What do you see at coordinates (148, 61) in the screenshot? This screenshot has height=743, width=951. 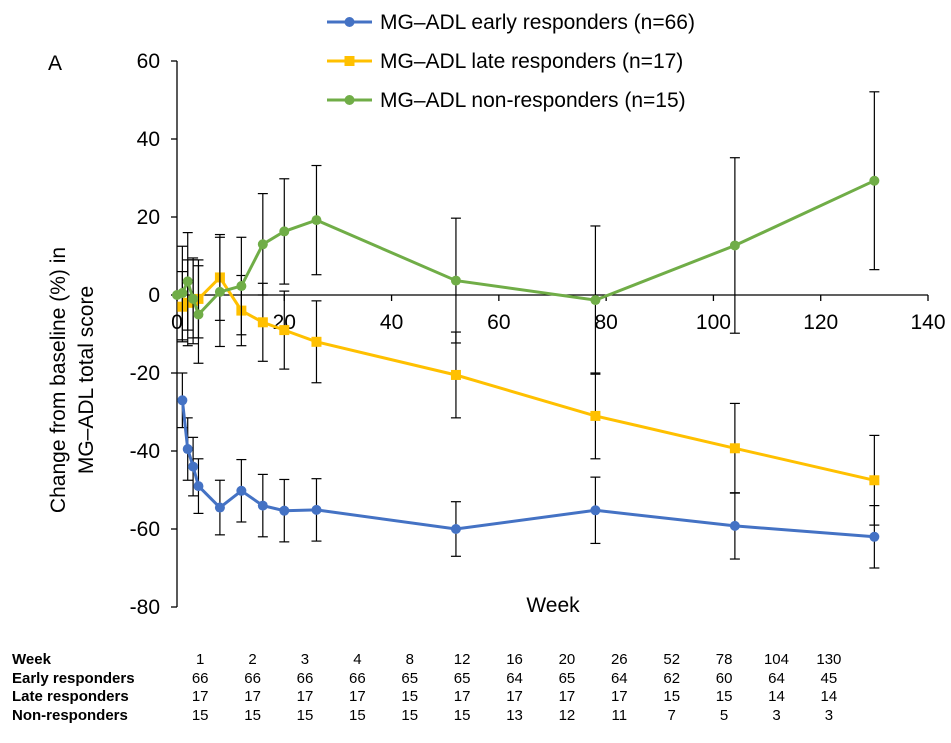 I see `y-tick-label: 60` at bounding box center [148, 61].